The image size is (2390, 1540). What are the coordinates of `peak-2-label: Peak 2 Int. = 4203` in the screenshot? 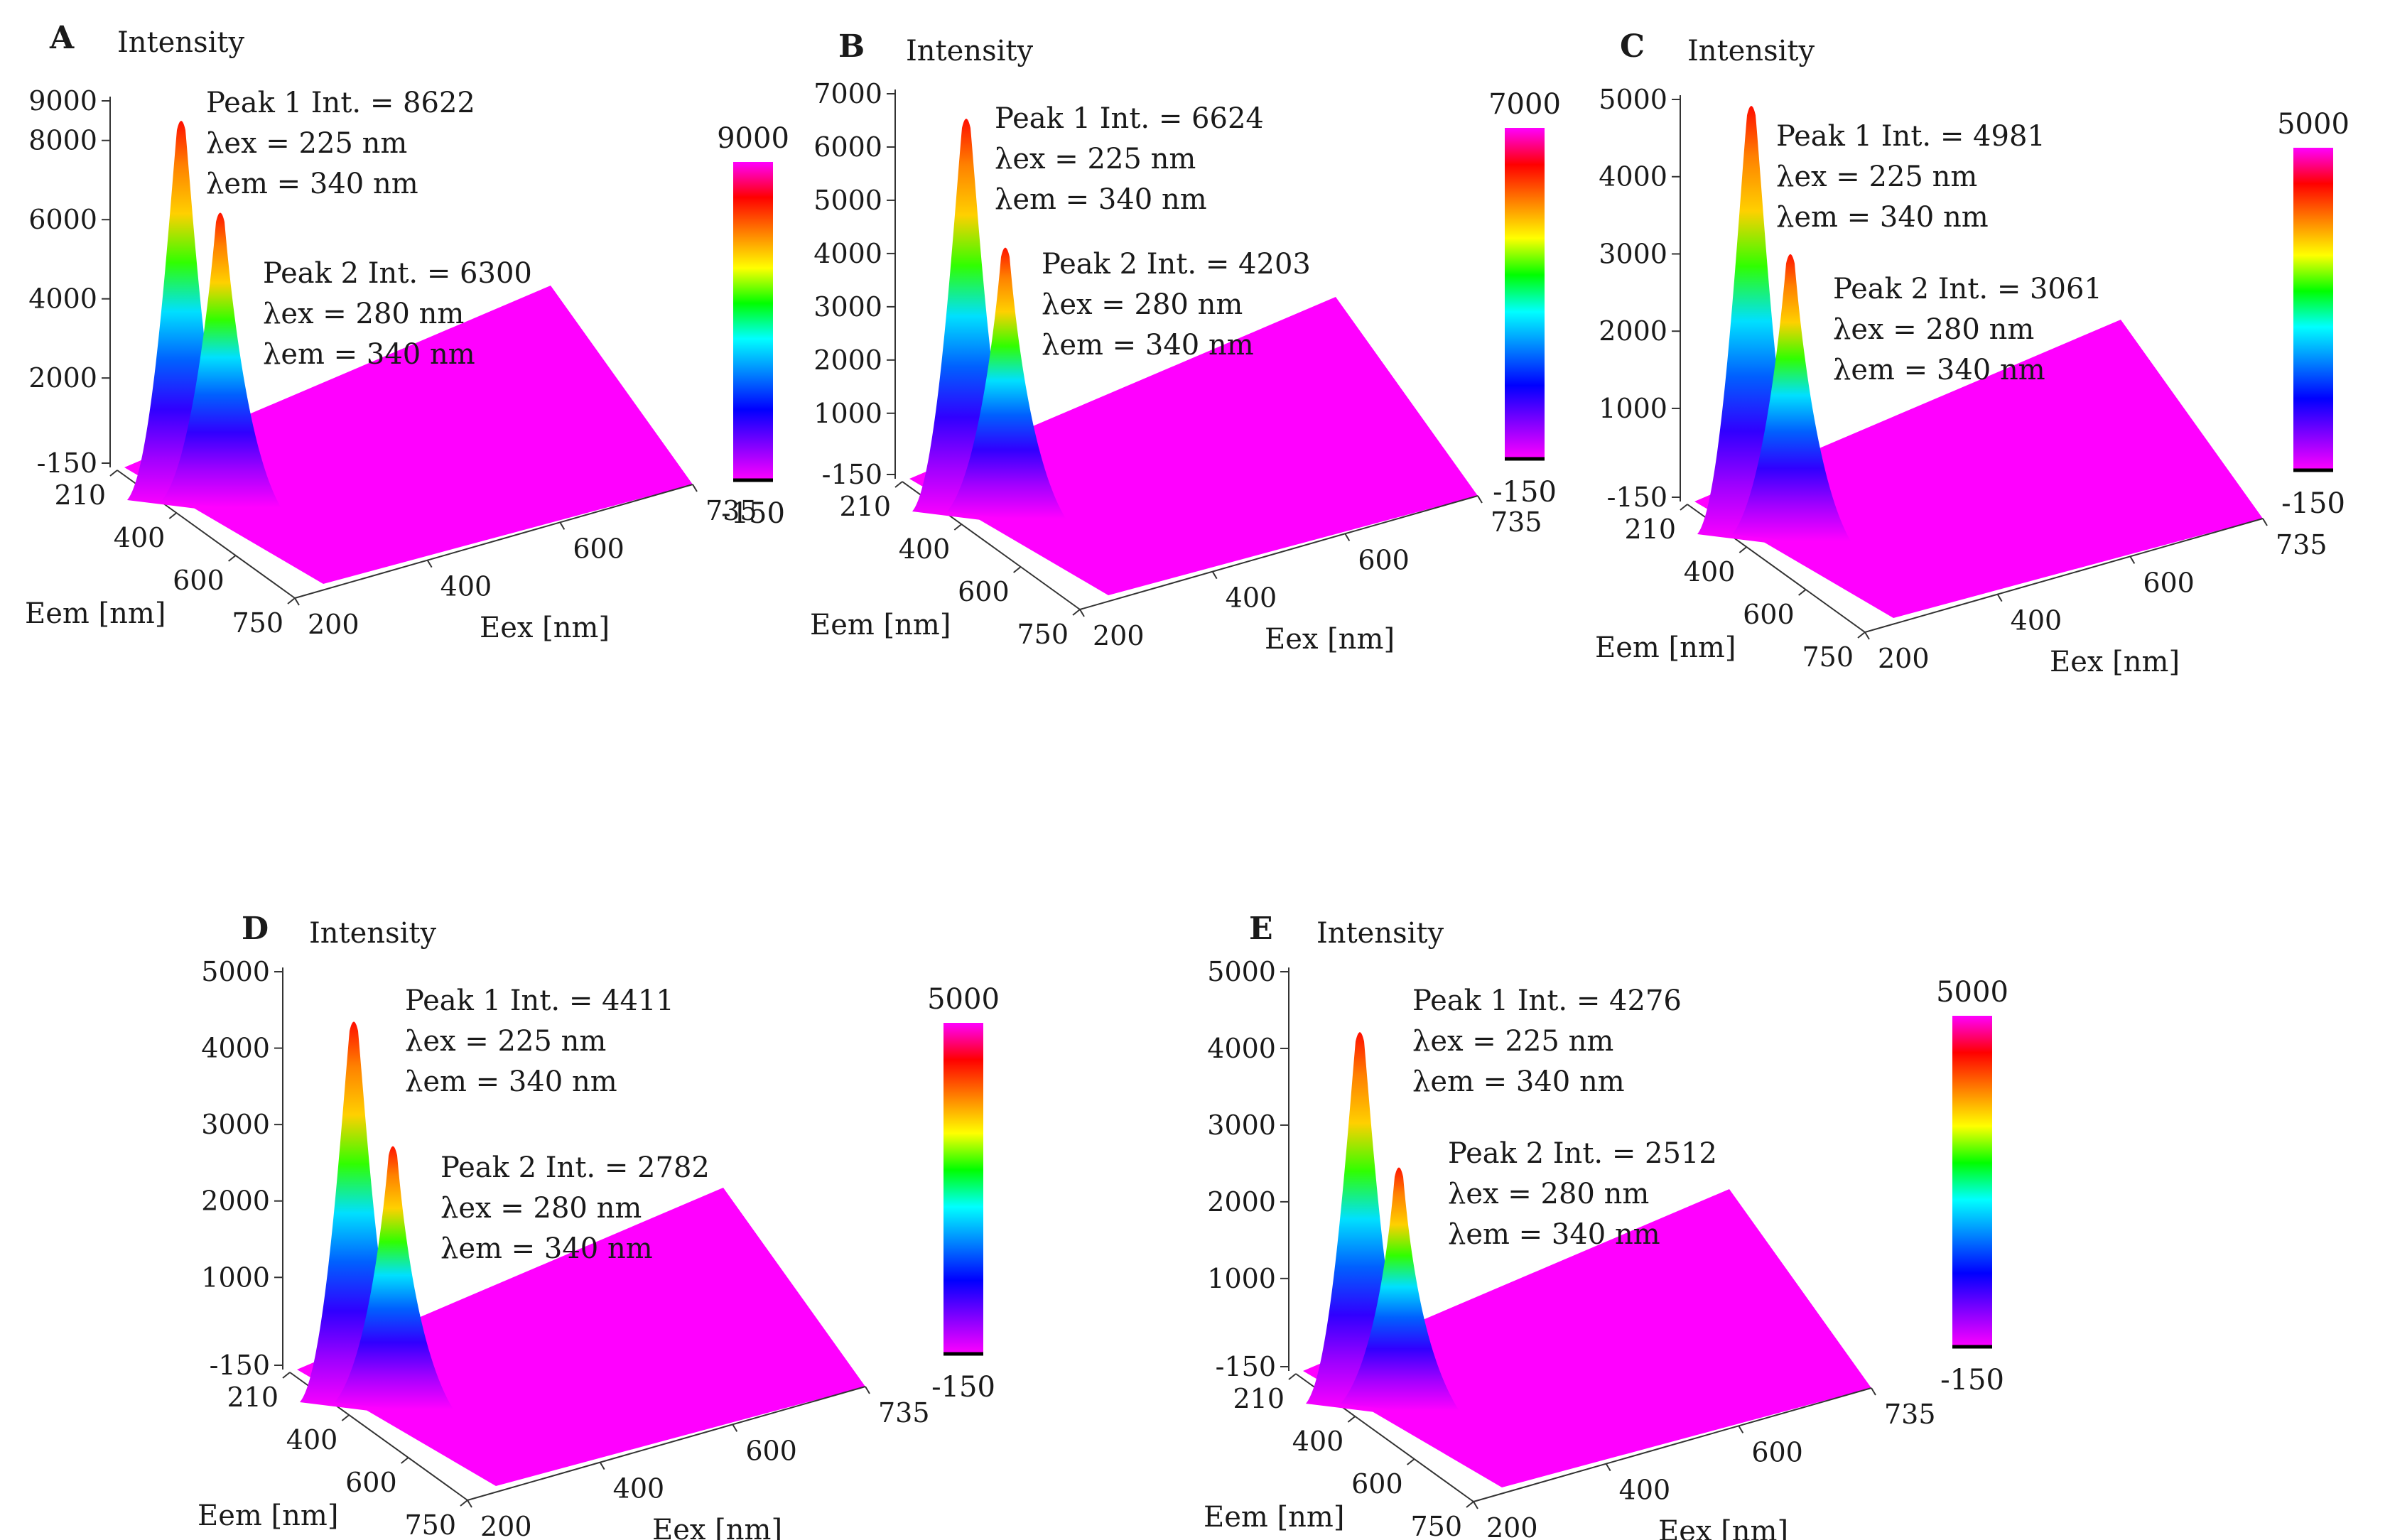 It's located at (1176, 264).